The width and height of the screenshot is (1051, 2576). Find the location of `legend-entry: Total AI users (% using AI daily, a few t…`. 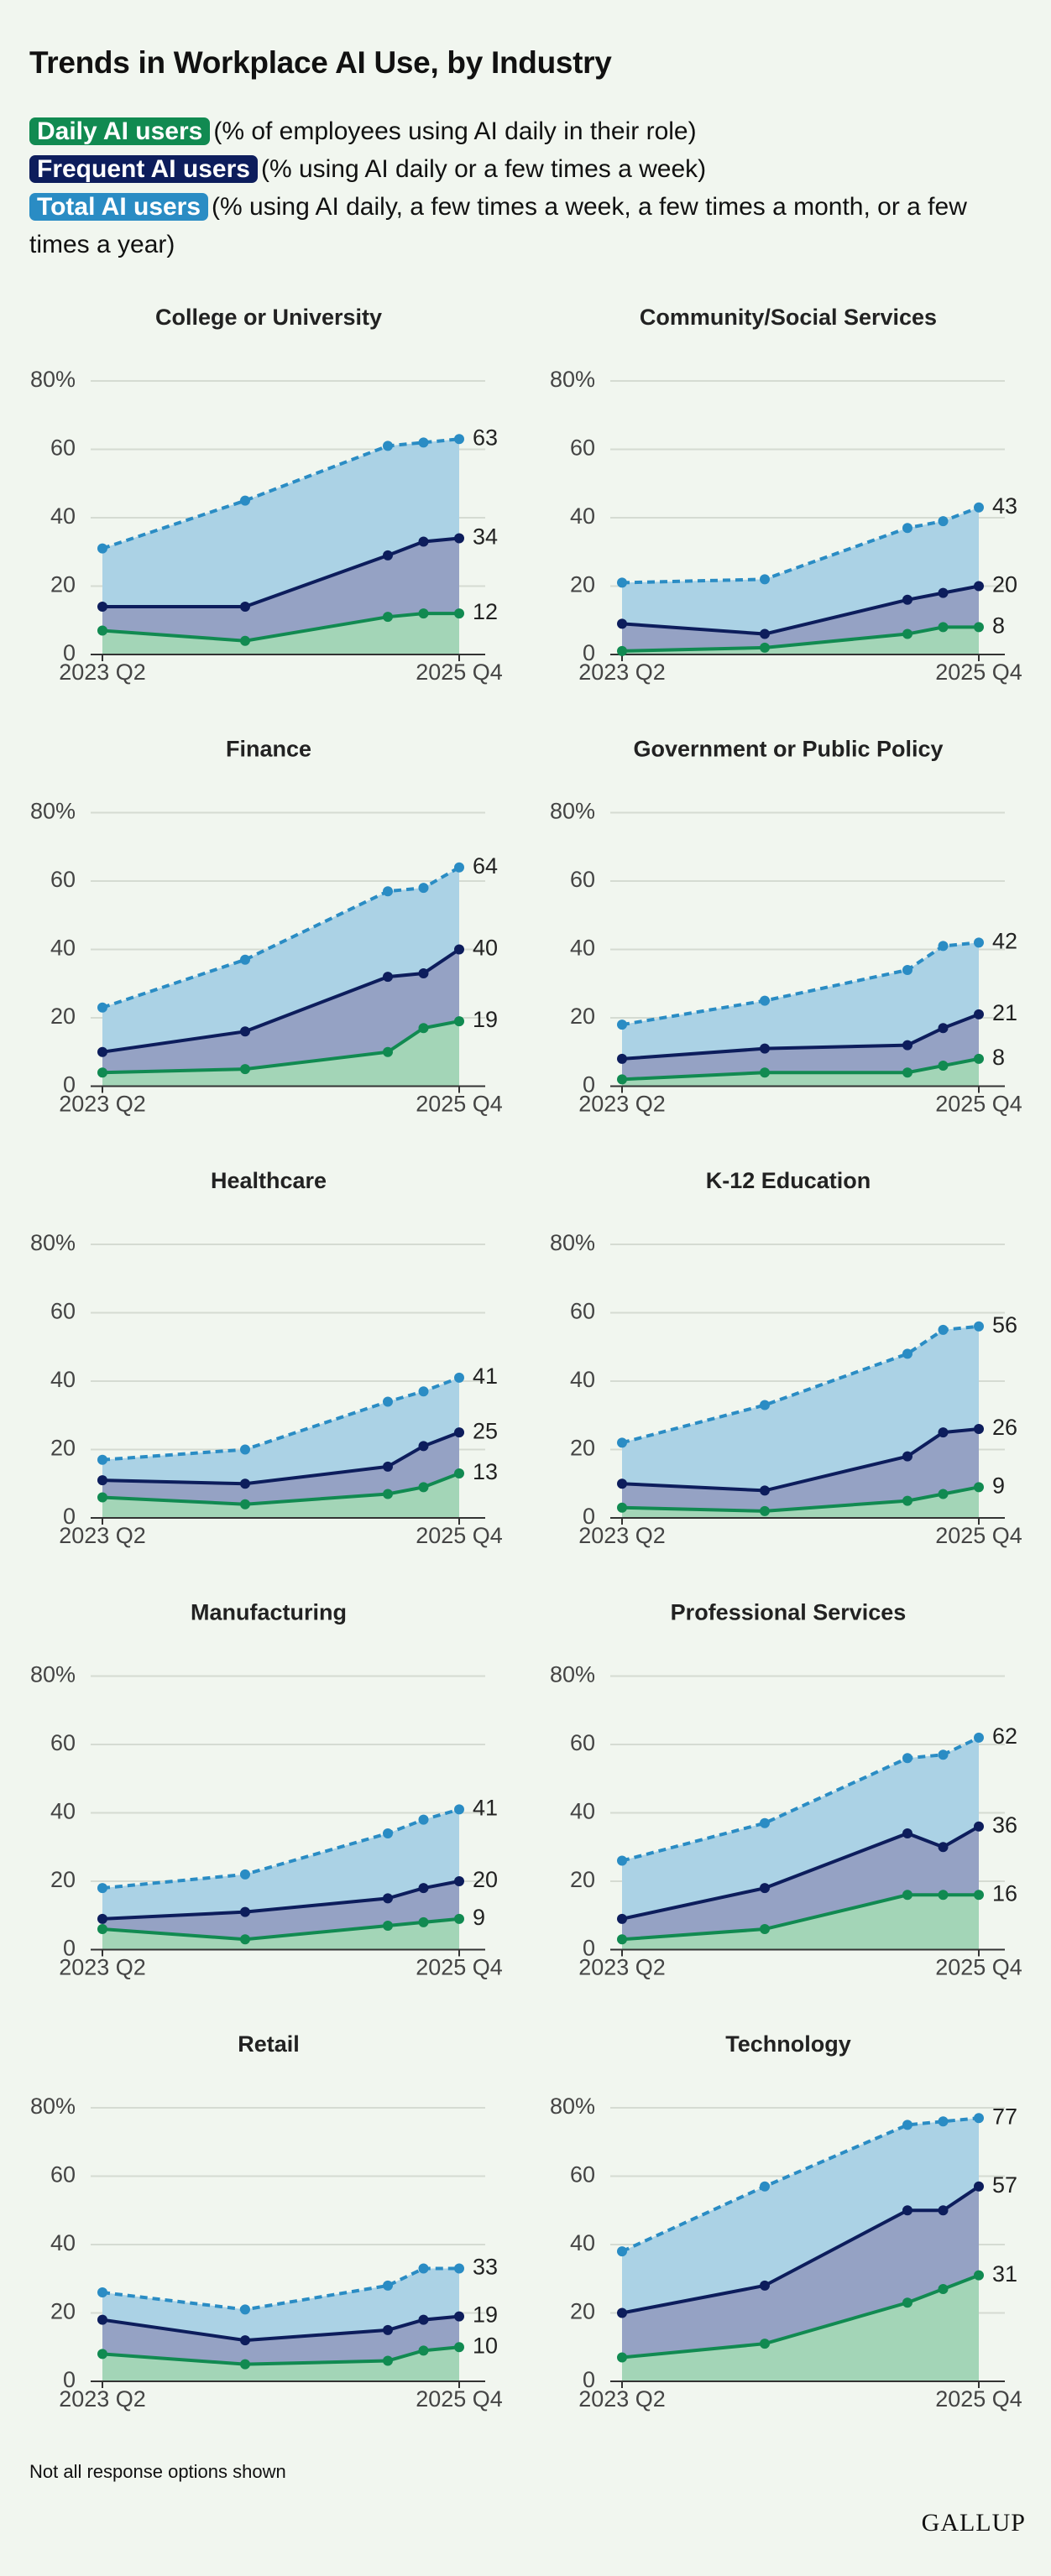

legend-entry: Total AI users (% using AI daily, a few t… is located at coordinates (525, 225).